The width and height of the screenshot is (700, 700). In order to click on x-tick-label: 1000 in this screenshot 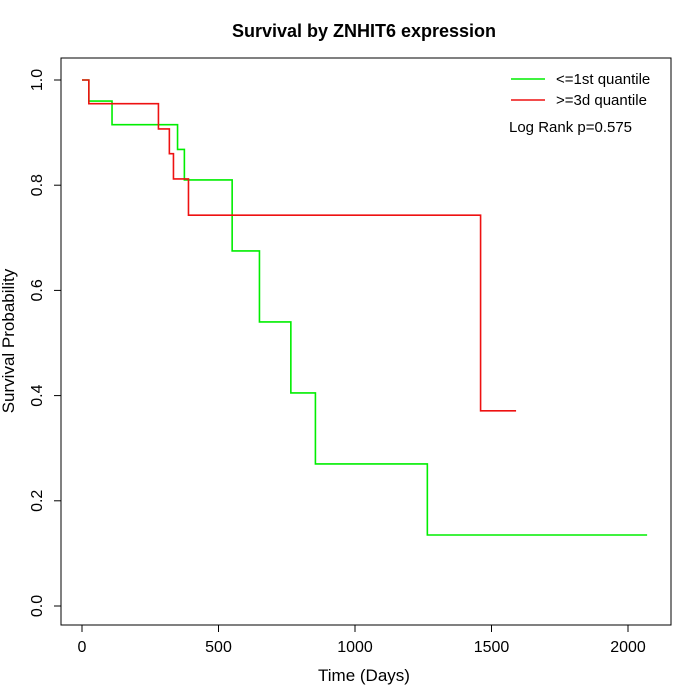, I will do `click(355, 647)`.